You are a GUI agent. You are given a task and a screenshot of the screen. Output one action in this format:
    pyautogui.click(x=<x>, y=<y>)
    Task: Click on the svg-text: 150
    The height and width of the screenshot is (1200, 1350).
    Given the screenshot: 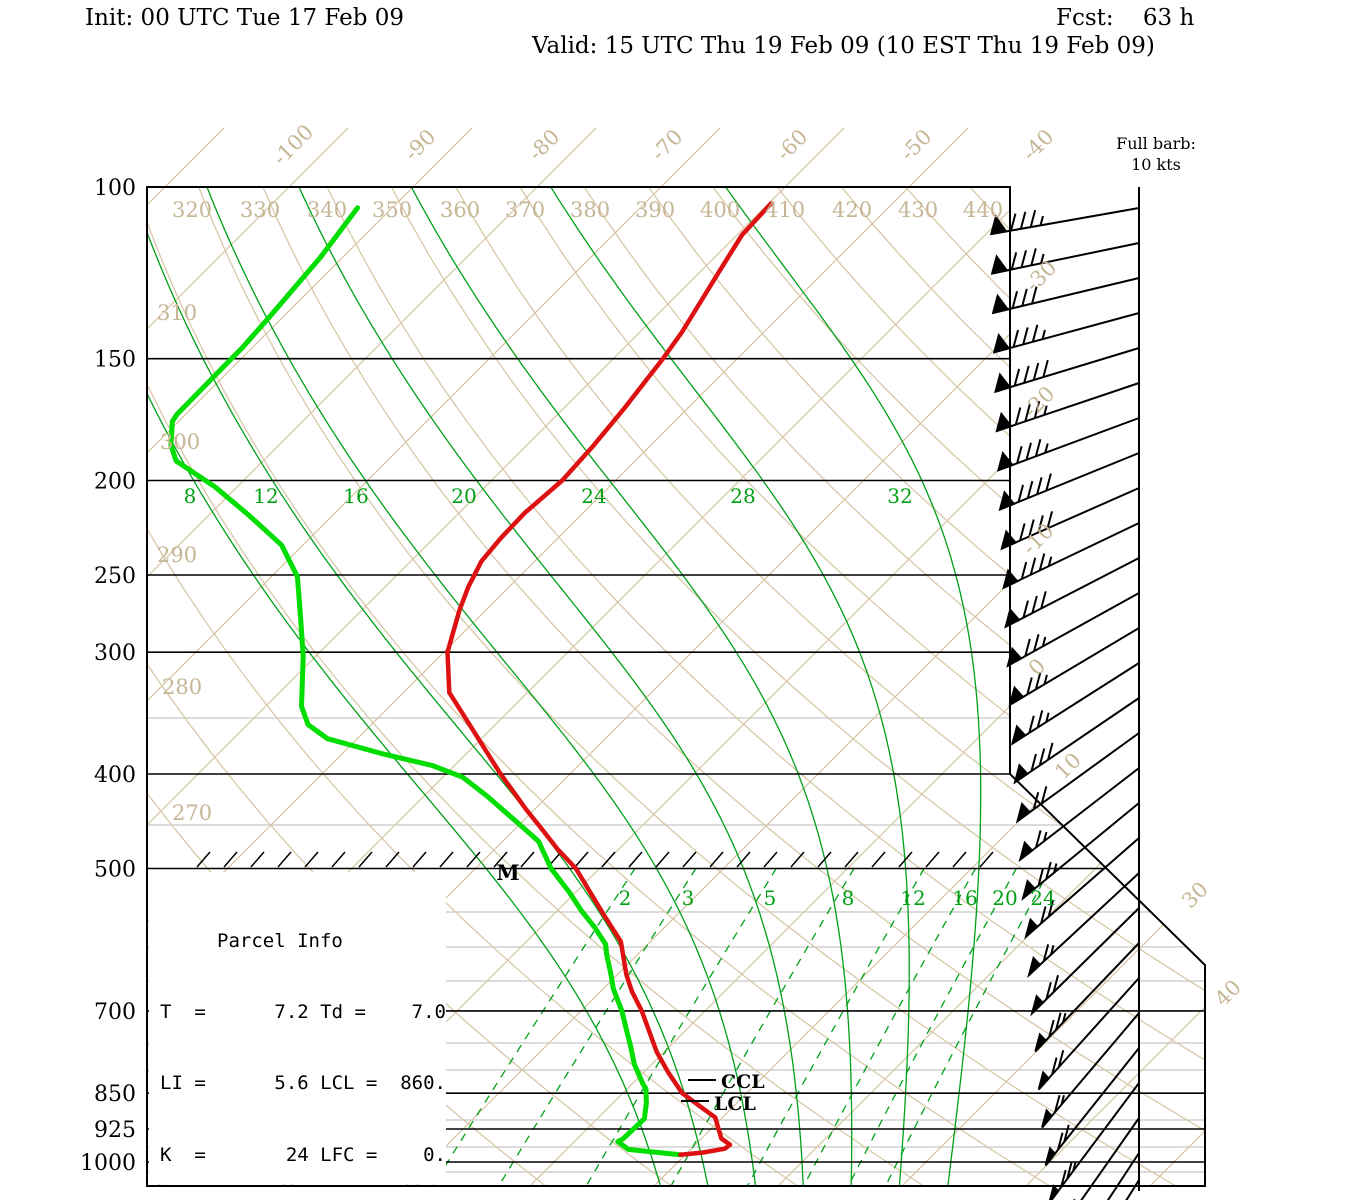 What is the action you would take?
    pyautogui.click(x=115, y=360)
    